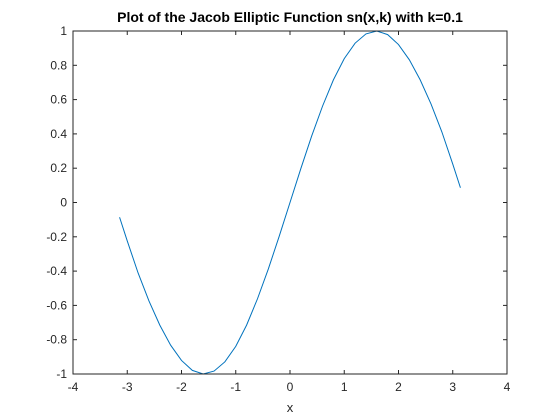 Image resolution: width=560 pixels, height=420 pixels. I want to click on y-tick-label: 0.4, so click(58, 134).